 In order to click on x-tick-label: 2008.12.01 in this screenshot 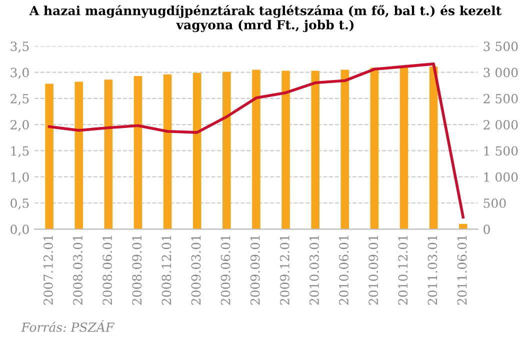, I will do `click(167, 270)`.